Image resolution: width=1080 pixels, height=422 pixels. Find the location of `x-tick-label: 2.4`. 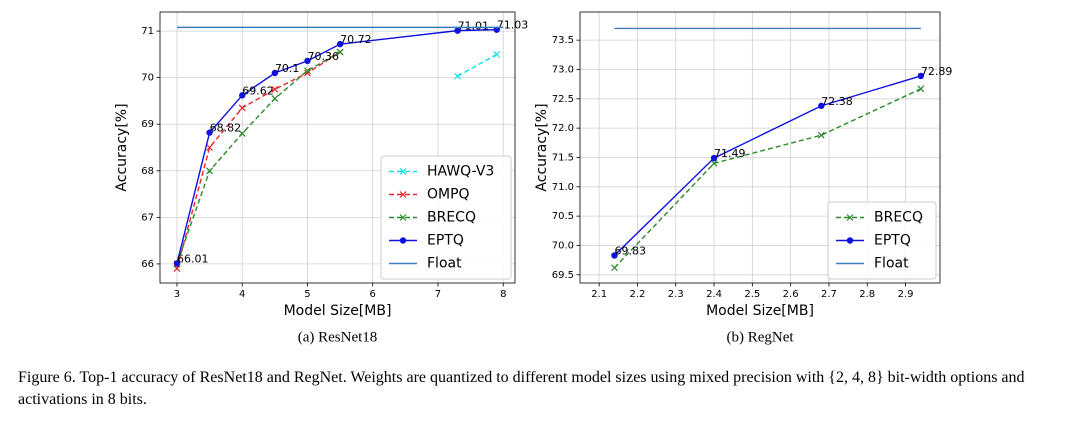

x-tick-label: 2.4 is located at coordinates (714, 294).